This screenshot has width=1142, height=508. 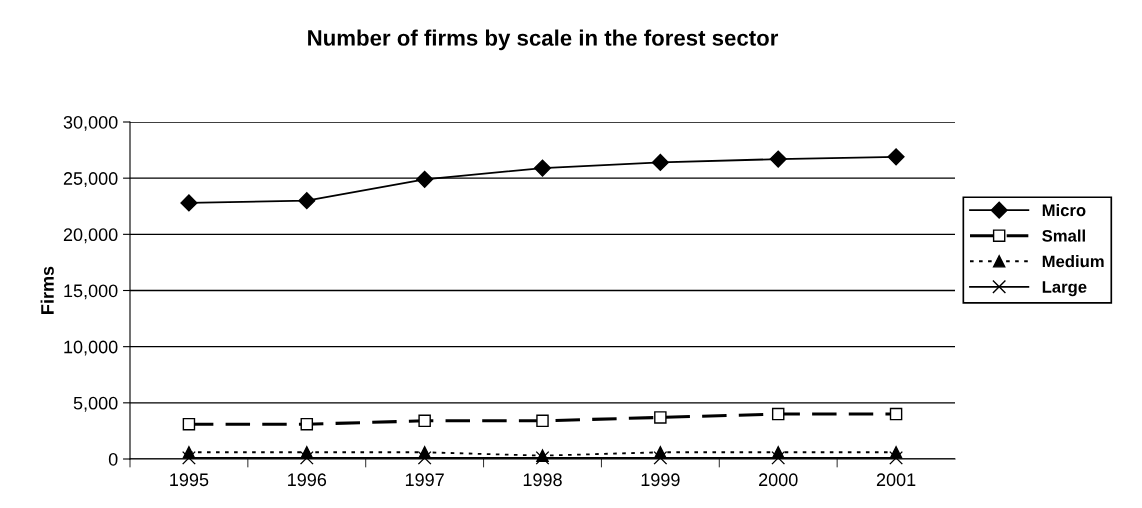 What do you see at coordinates (91, 292) in the screenshot?
I see `y-tick-label: 15,000` at bounding box center [91, 292].